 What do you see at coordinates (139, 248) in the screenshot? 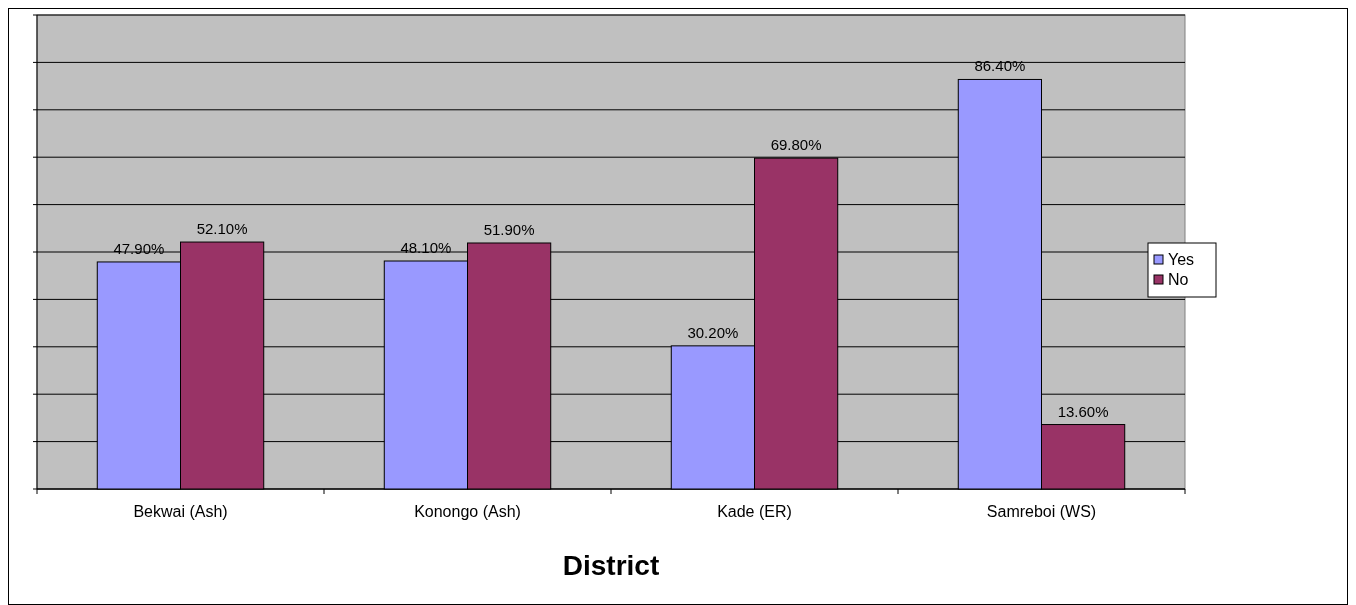
I see `data-label: 47.90%` at bounding box center [139, 248].